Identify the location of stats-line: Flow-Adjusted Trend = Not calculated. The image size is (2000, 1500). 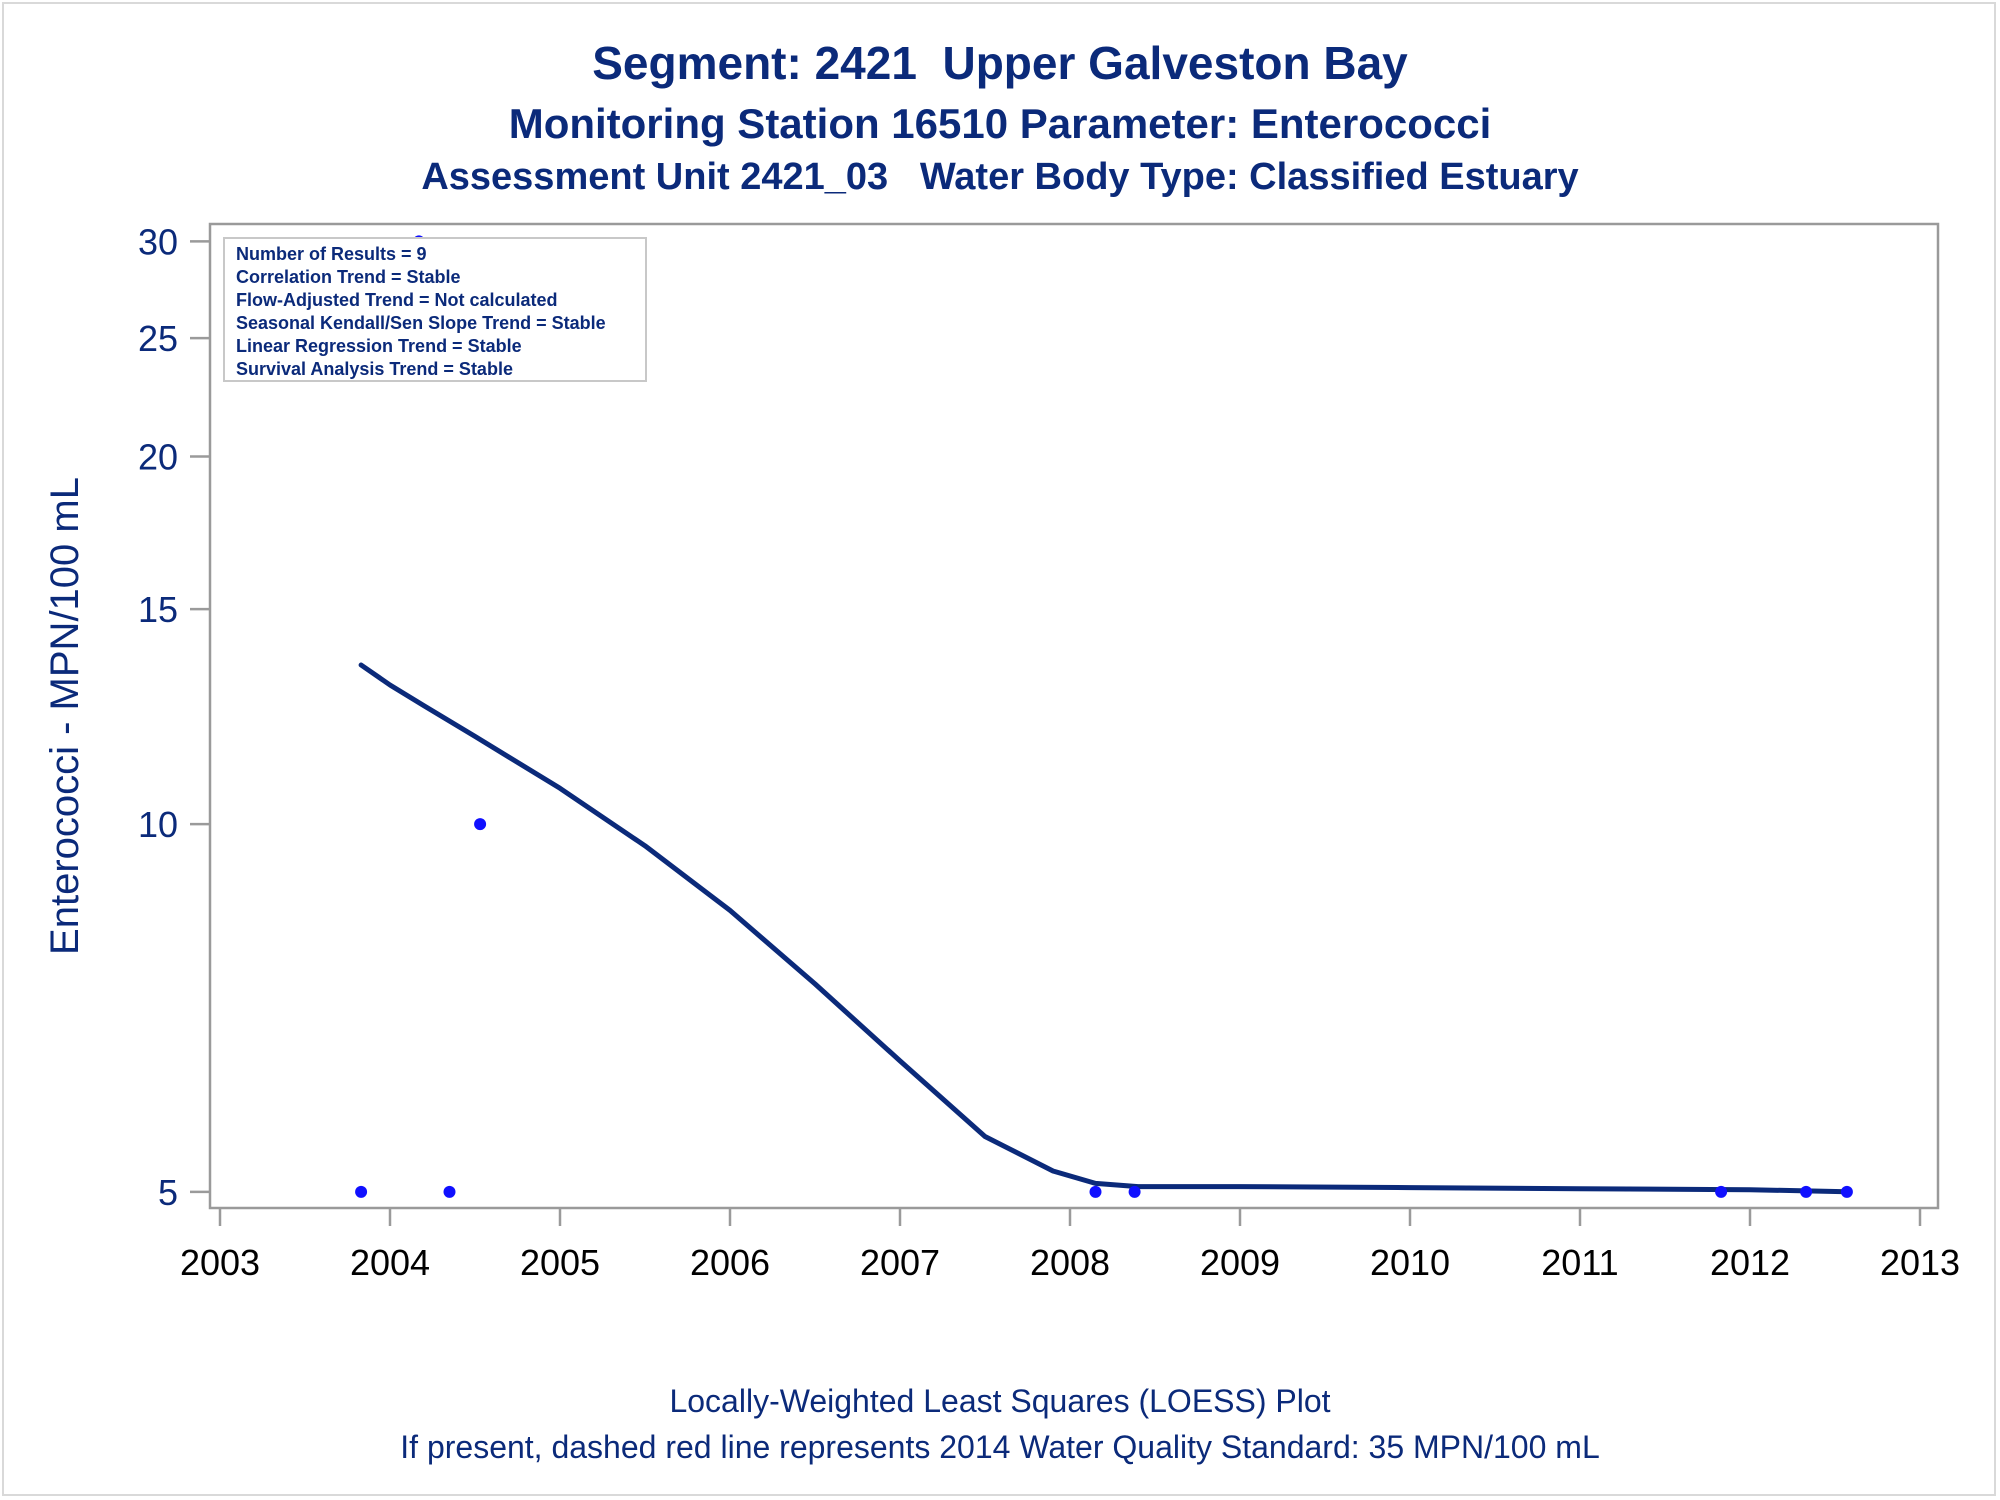
(397, 300).